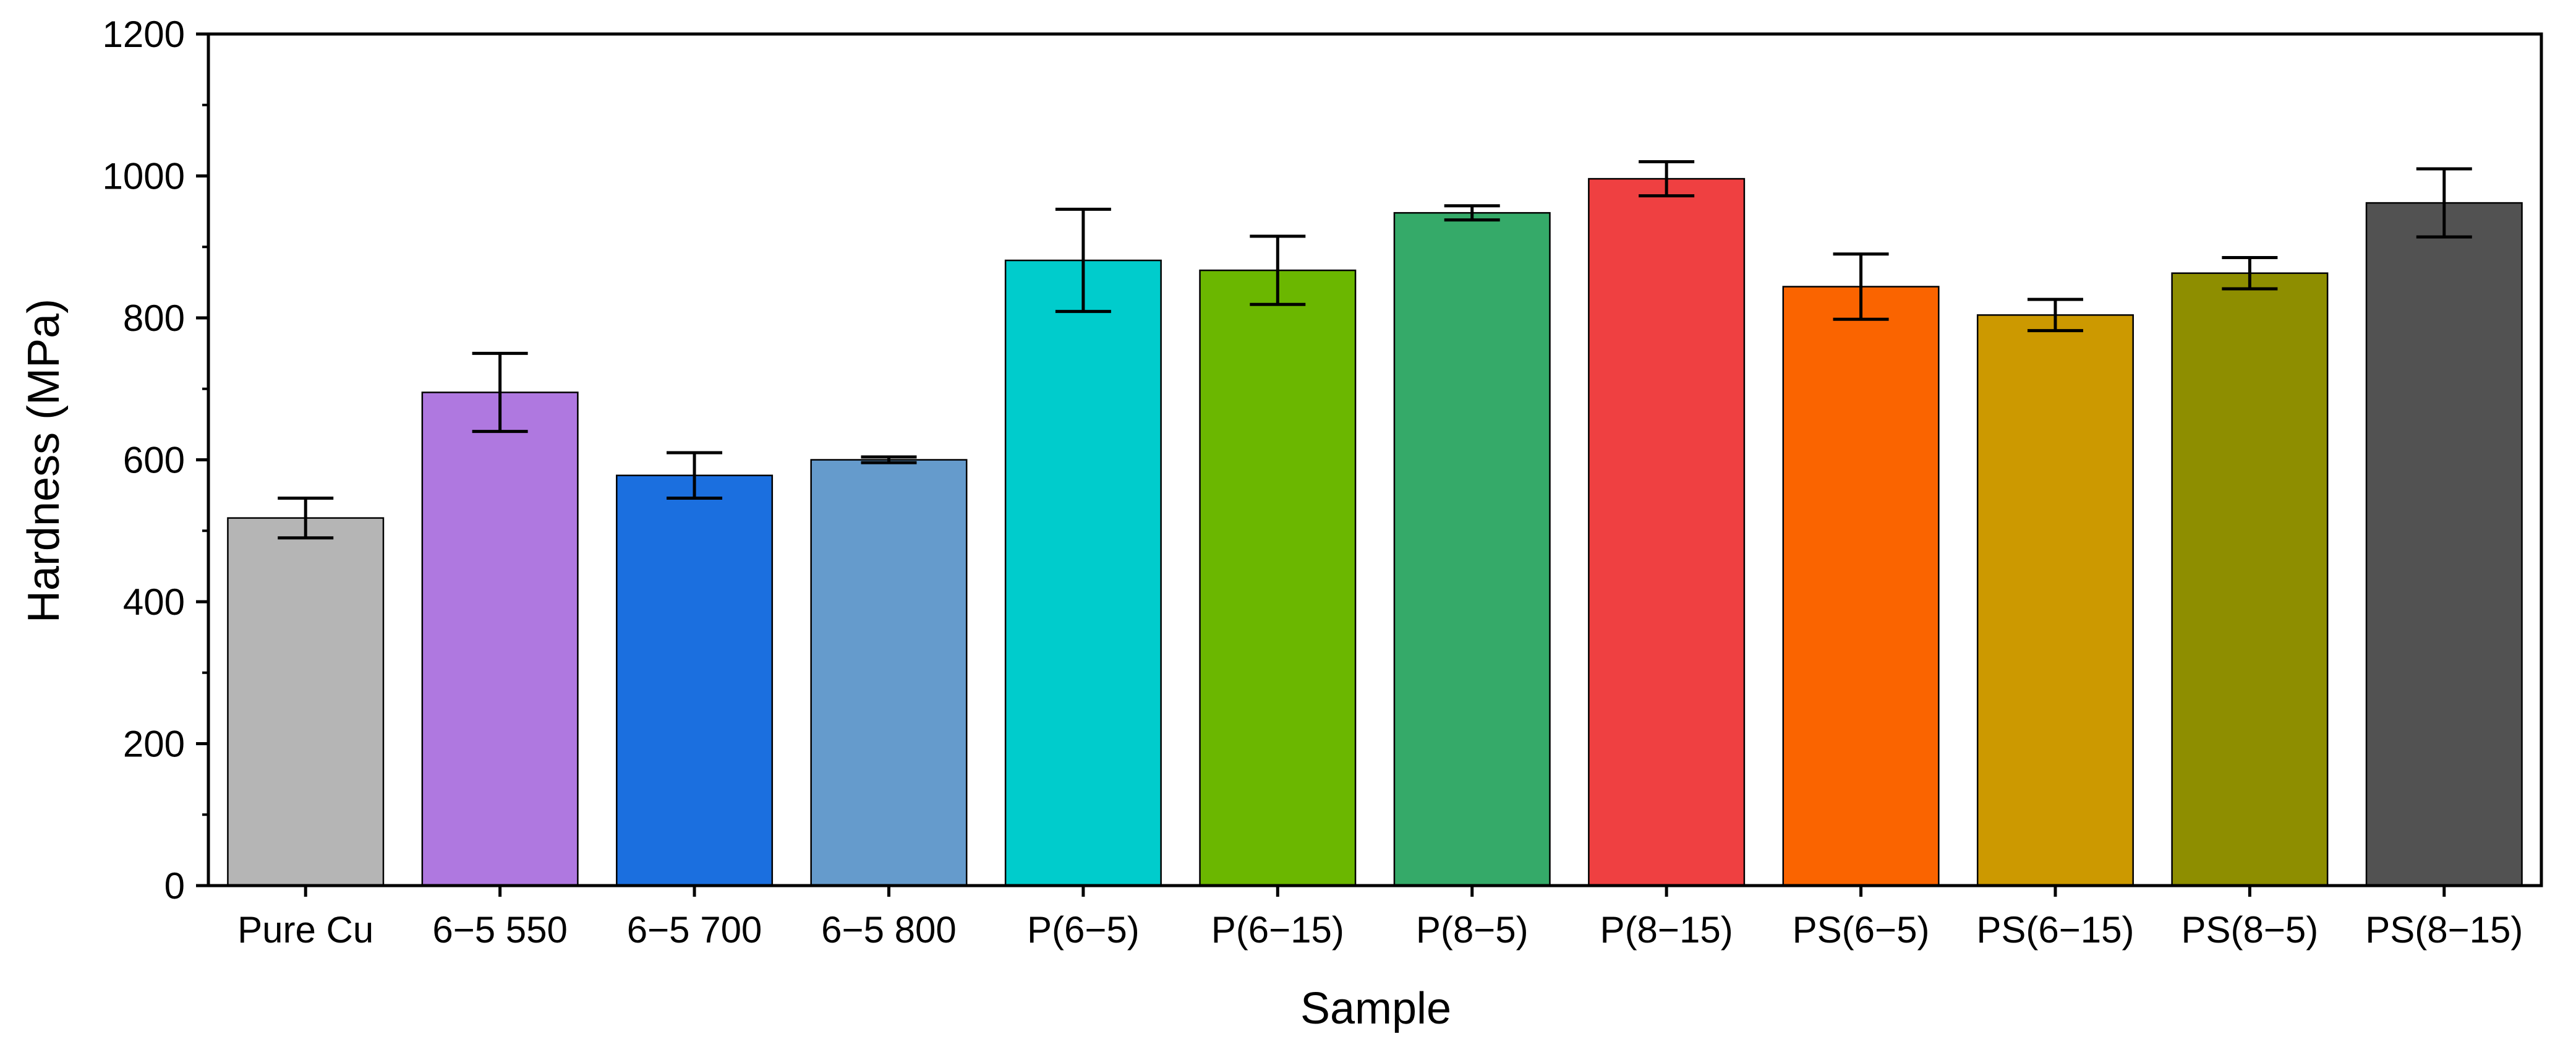 The width and height of the screenshot is (2576, 1060). What do you see at coordinates (154, 602) in the screenshot?
I see `y-tick-label-2: 400` at bounding box center [154, 602].